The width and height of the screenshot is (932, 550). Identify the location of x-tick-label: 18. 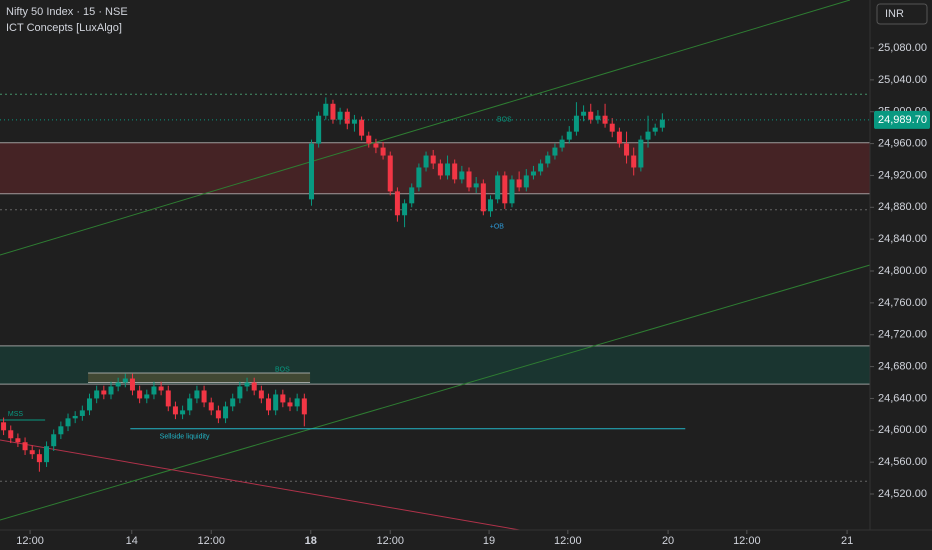
(311, 541).